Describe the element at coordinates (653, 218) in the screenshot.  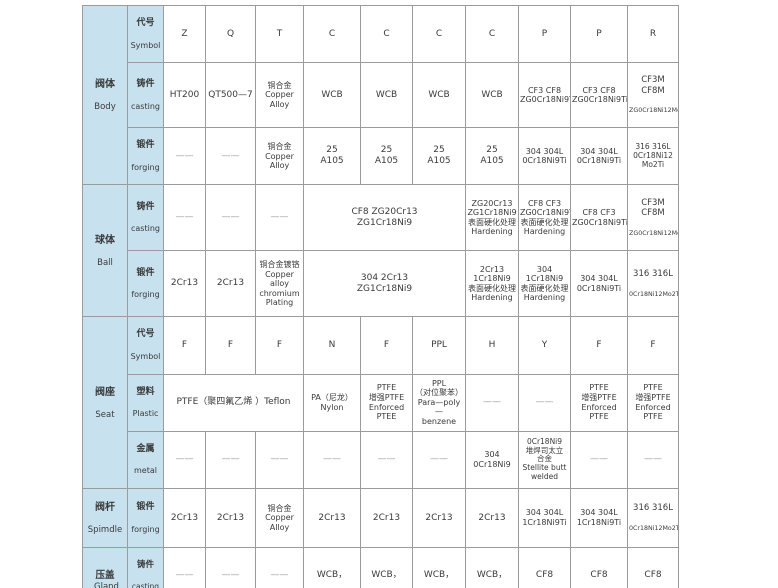
I see `table-cell: CF3M CF8M ZG0Cr18Ni12Mo2Ti` at that location.